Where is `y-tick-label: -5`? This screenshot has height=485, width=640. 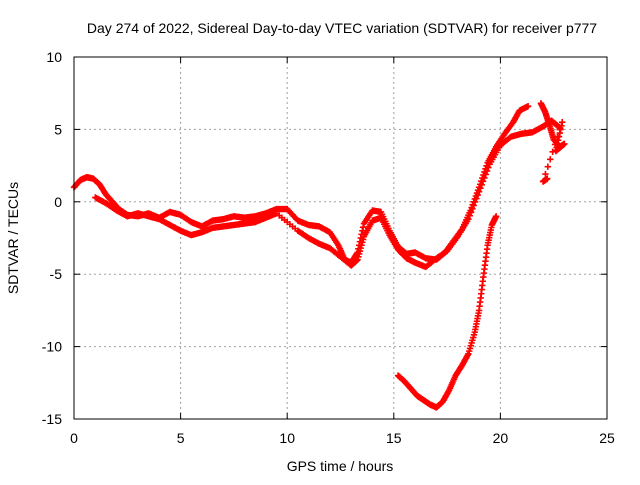
y-tick-label: -5 is located at coordinates (56, 274).